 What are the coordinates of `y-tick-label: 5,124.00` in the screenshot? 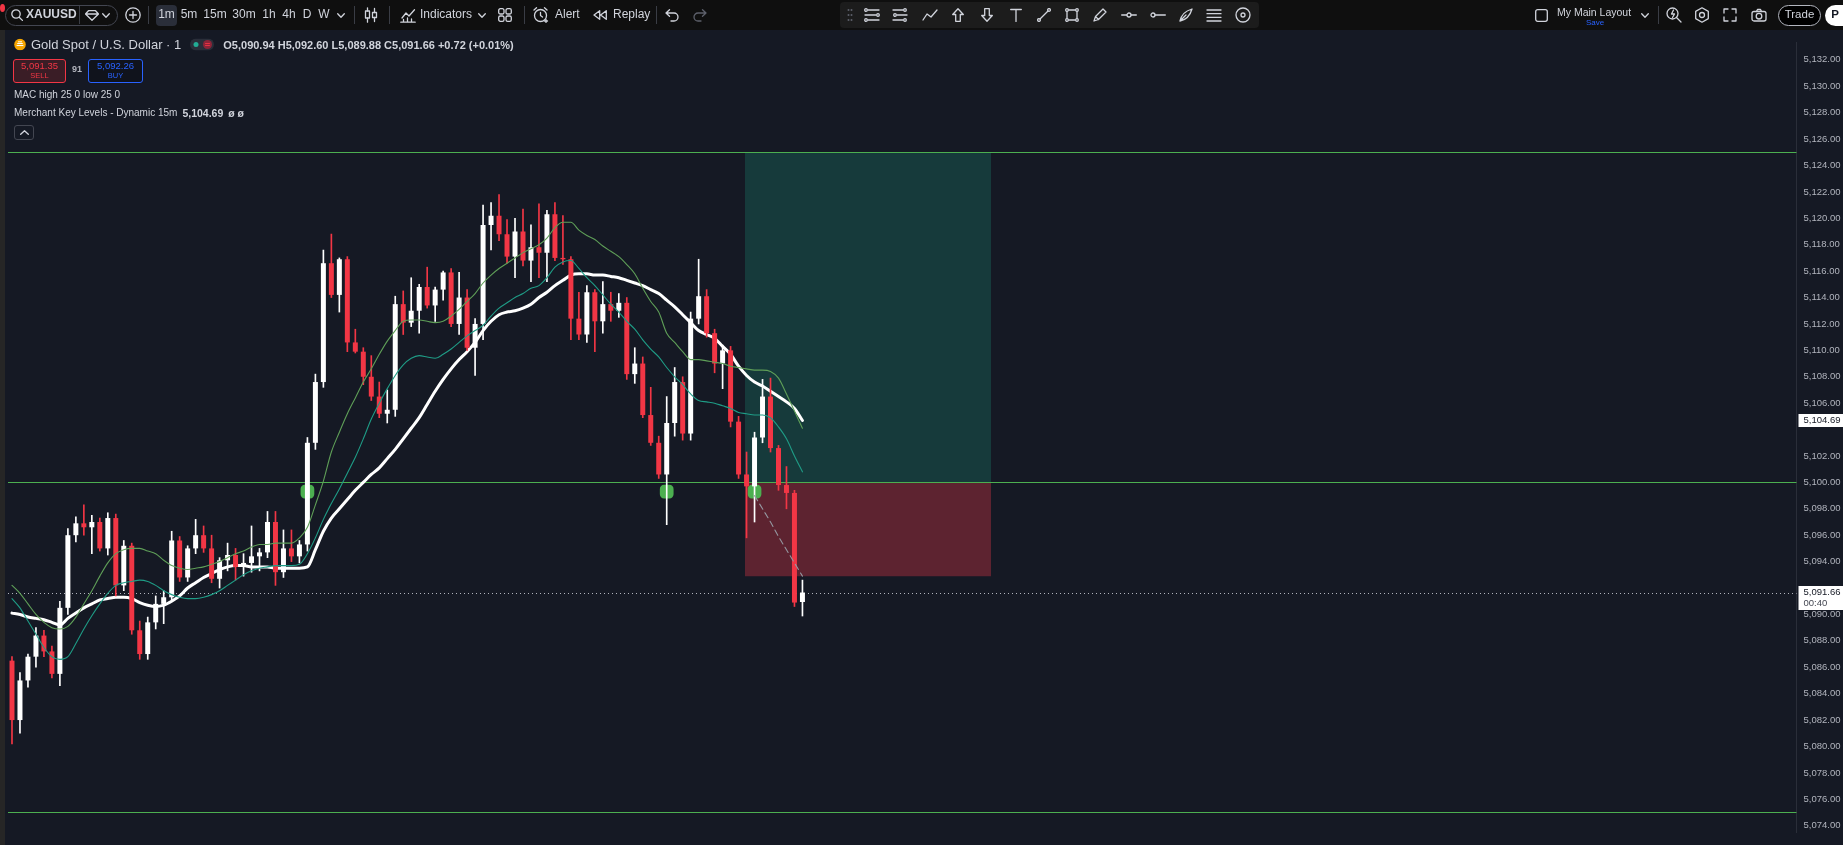 It's located at (1822, 165).